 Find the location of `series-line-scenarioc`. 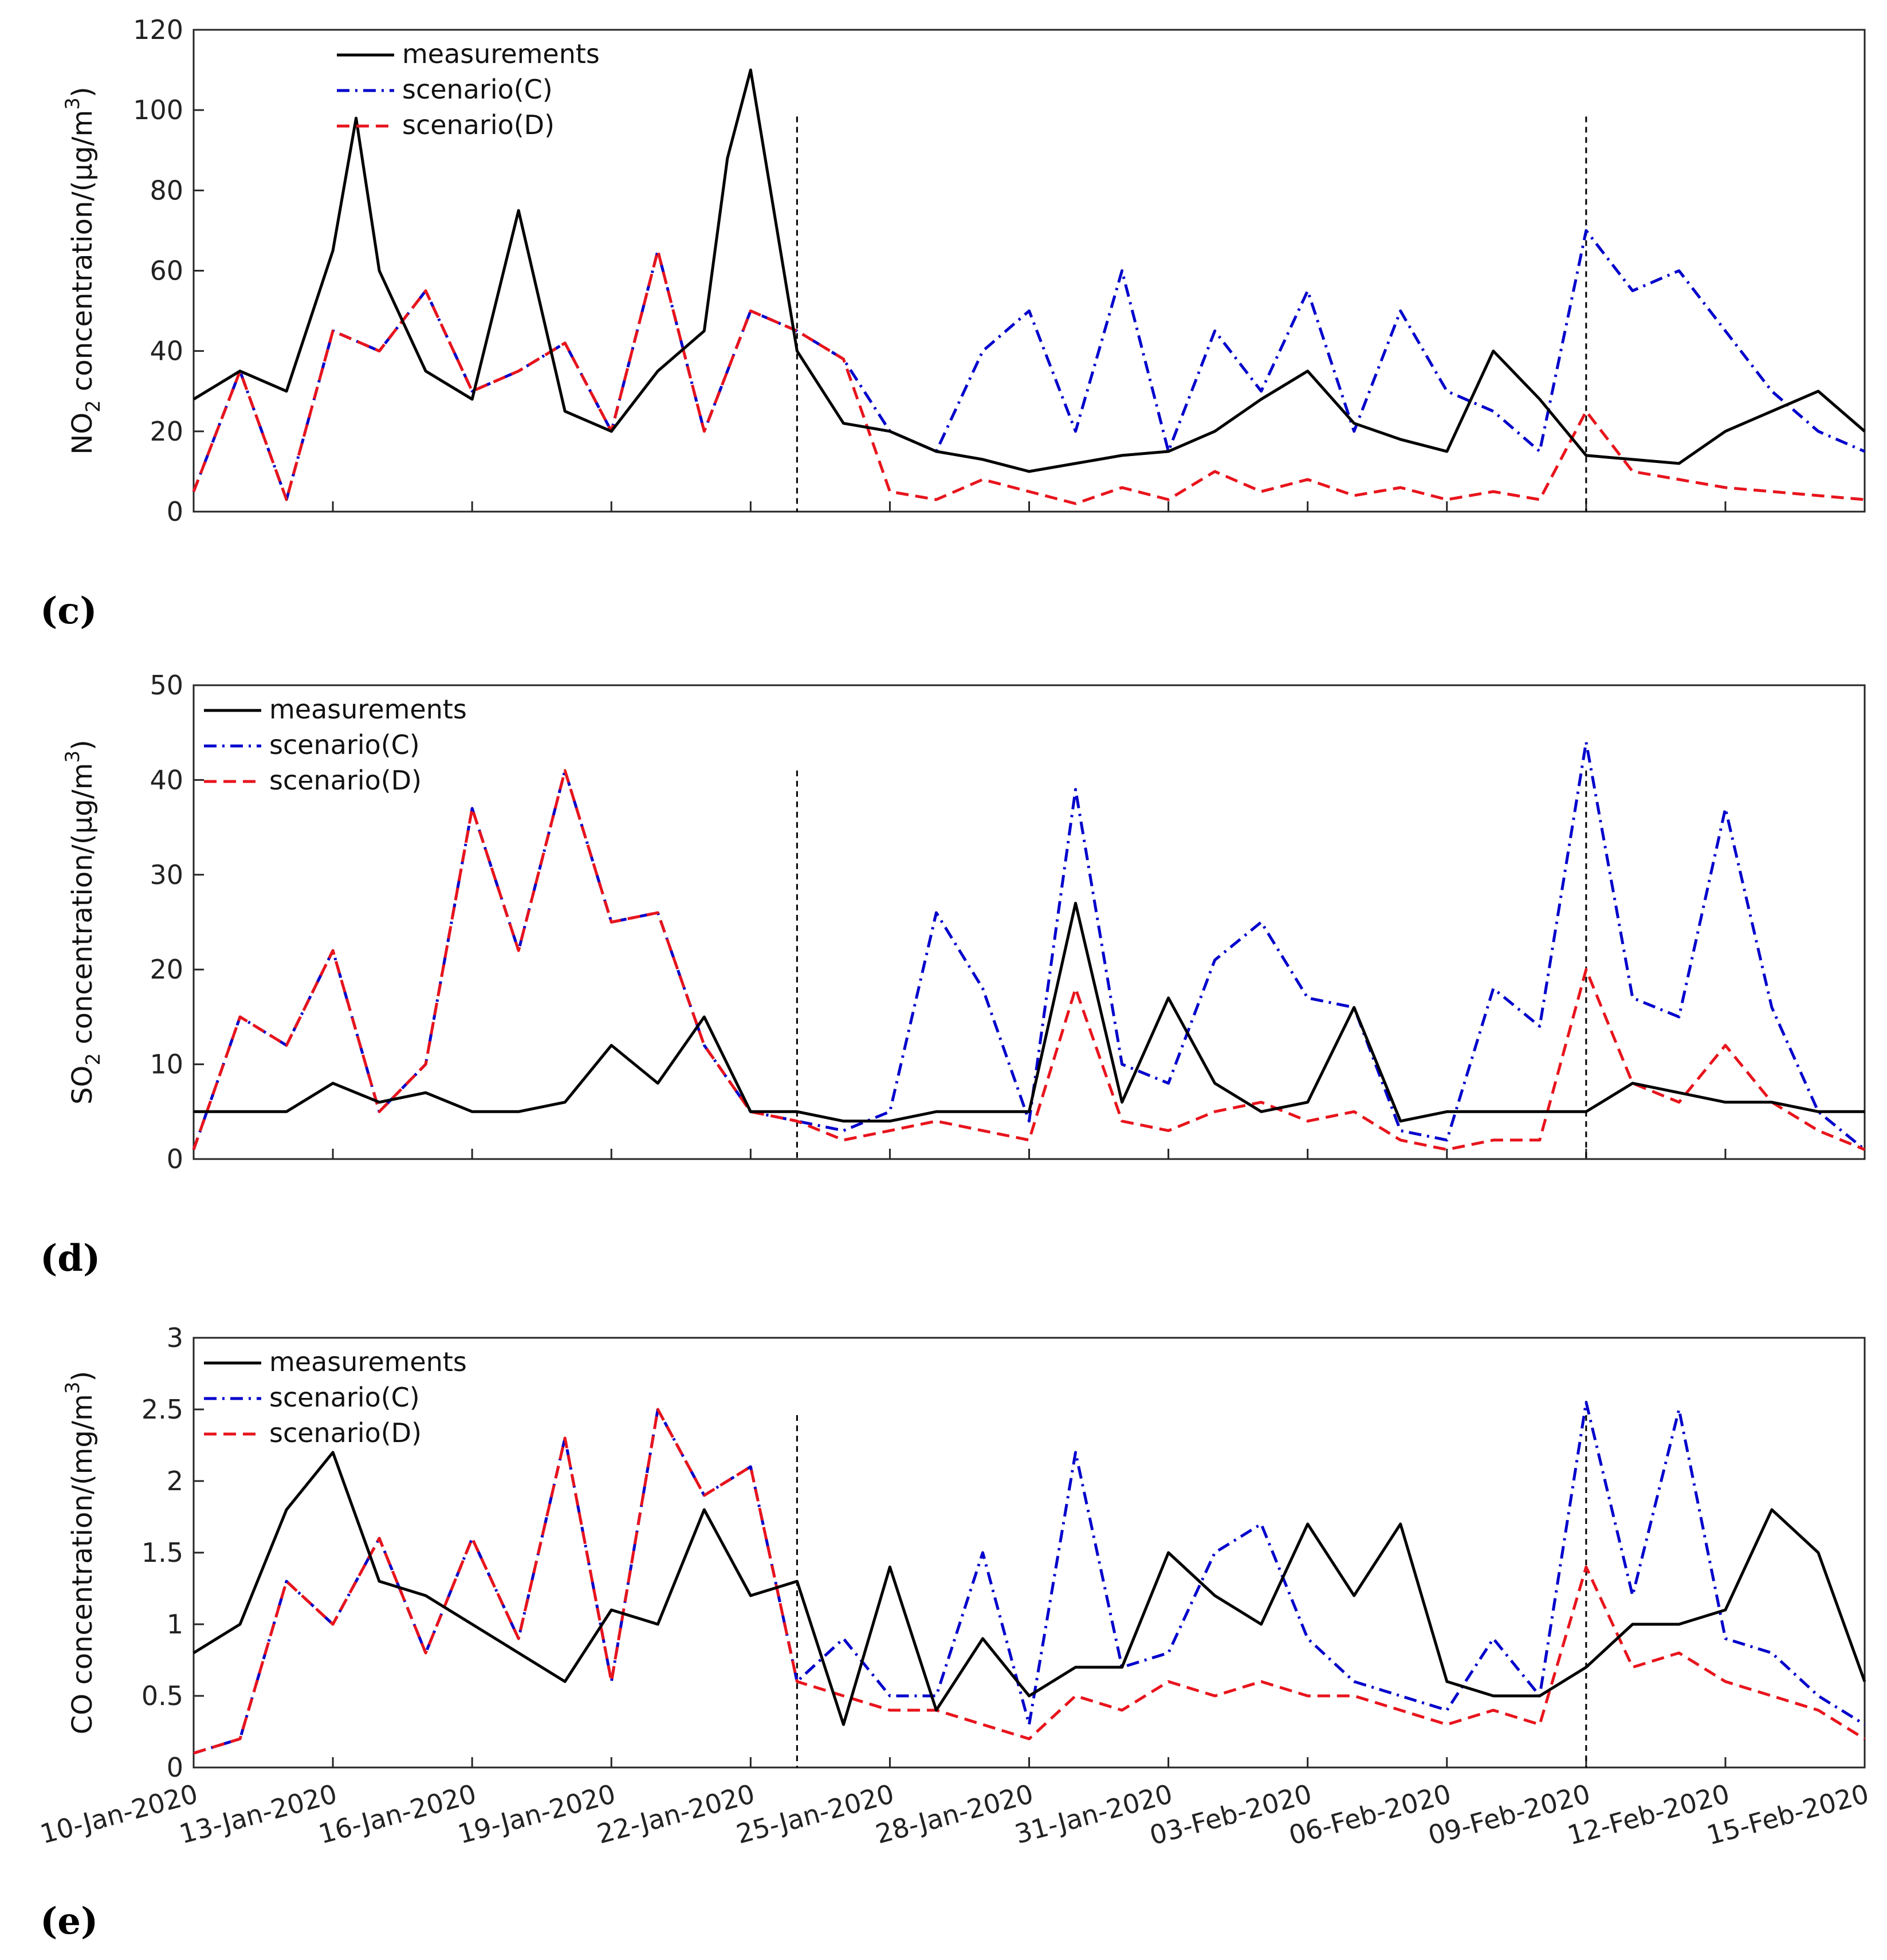

series-line-scenarioc is located at coordinates (1028, 365).